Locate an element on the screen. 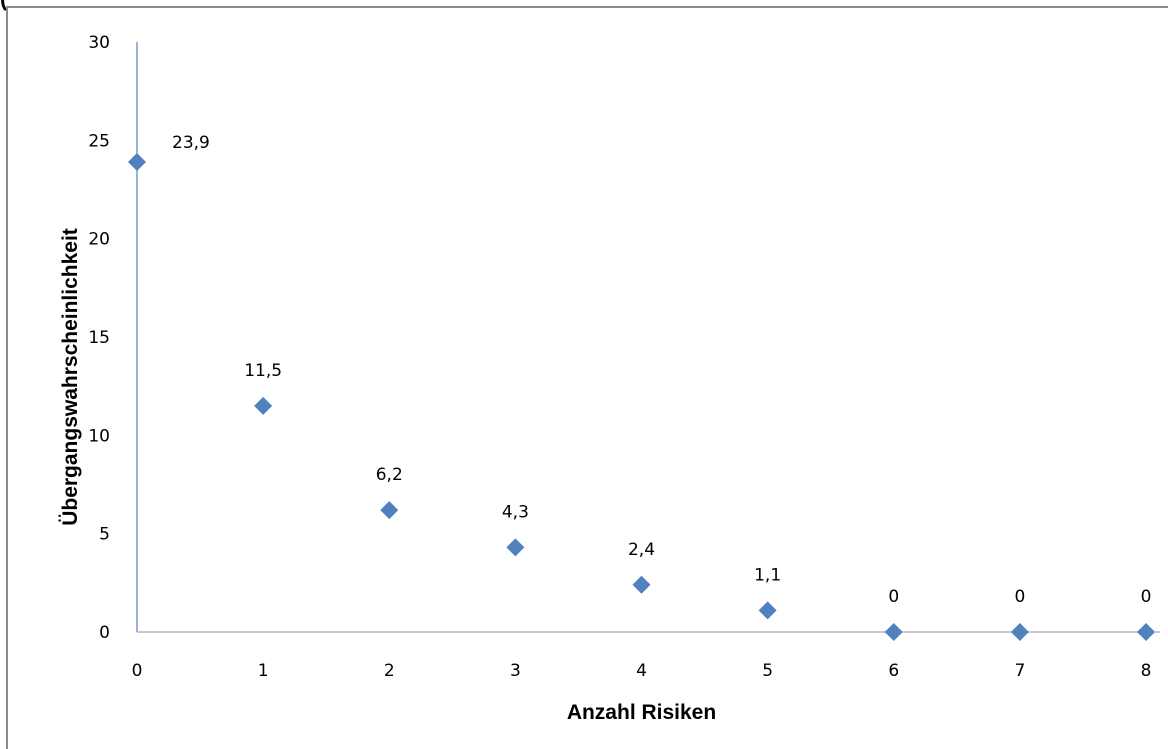 This screenshot has height=749, width=1168. x-axis-title: Anzahl Risiken is located at coordinates (641, 712).